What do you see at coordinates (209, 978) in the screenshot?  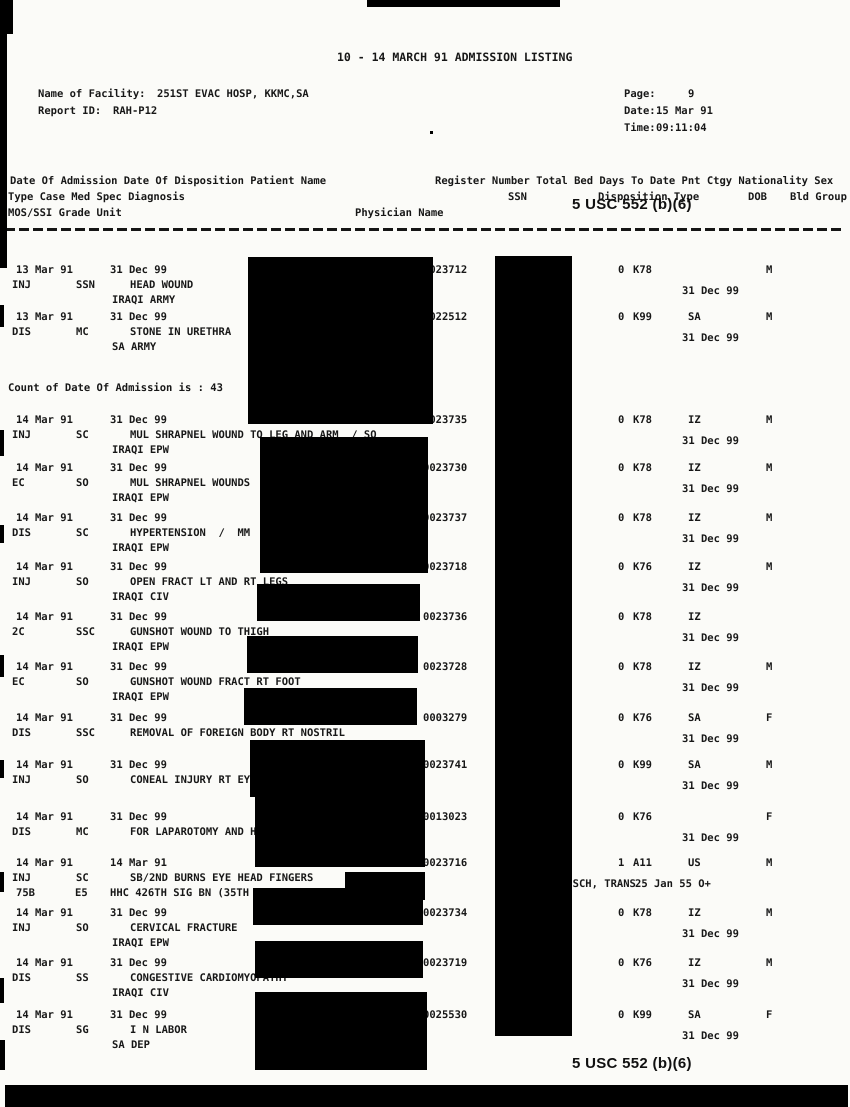 I see `diagnosis: CONGESTIVE CARDIOMYOPATHY` at bounding box center [209, 978].